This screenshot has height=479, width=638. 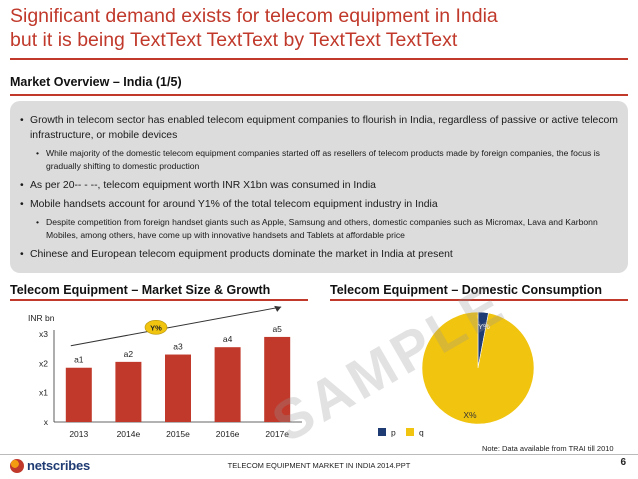 I want to click on consumption-pie-chart: Y% X% p q, so click(x=480, y=379).